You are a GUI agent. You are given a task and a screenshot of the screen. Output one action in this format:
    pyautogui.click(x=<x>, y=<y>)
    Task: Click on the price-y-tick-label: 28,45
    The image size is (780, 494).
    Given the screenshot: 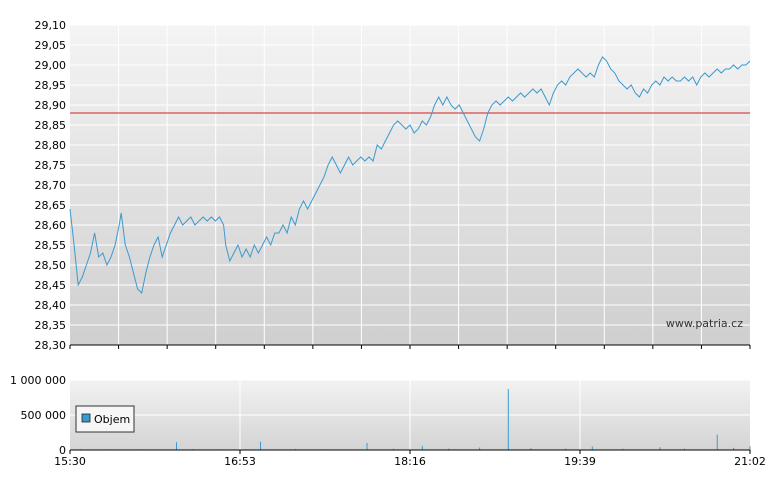 What is the action you would take?
    pyautogui.click(x=51, y=285)
    